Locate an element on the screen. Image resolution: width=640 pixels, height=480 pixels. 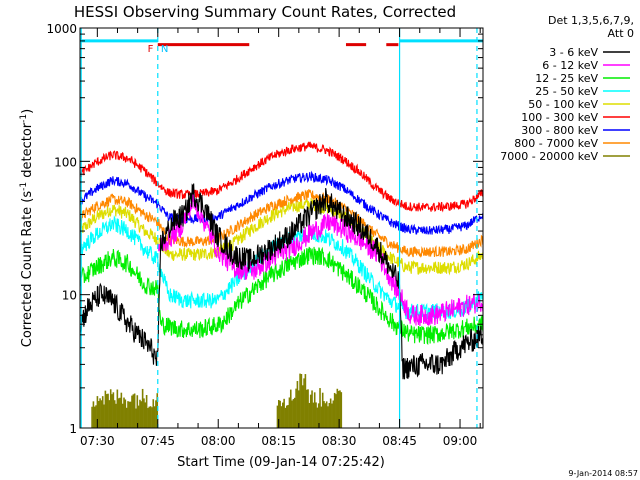
y-tick-label: 10 is located at coordinates (69, 296).